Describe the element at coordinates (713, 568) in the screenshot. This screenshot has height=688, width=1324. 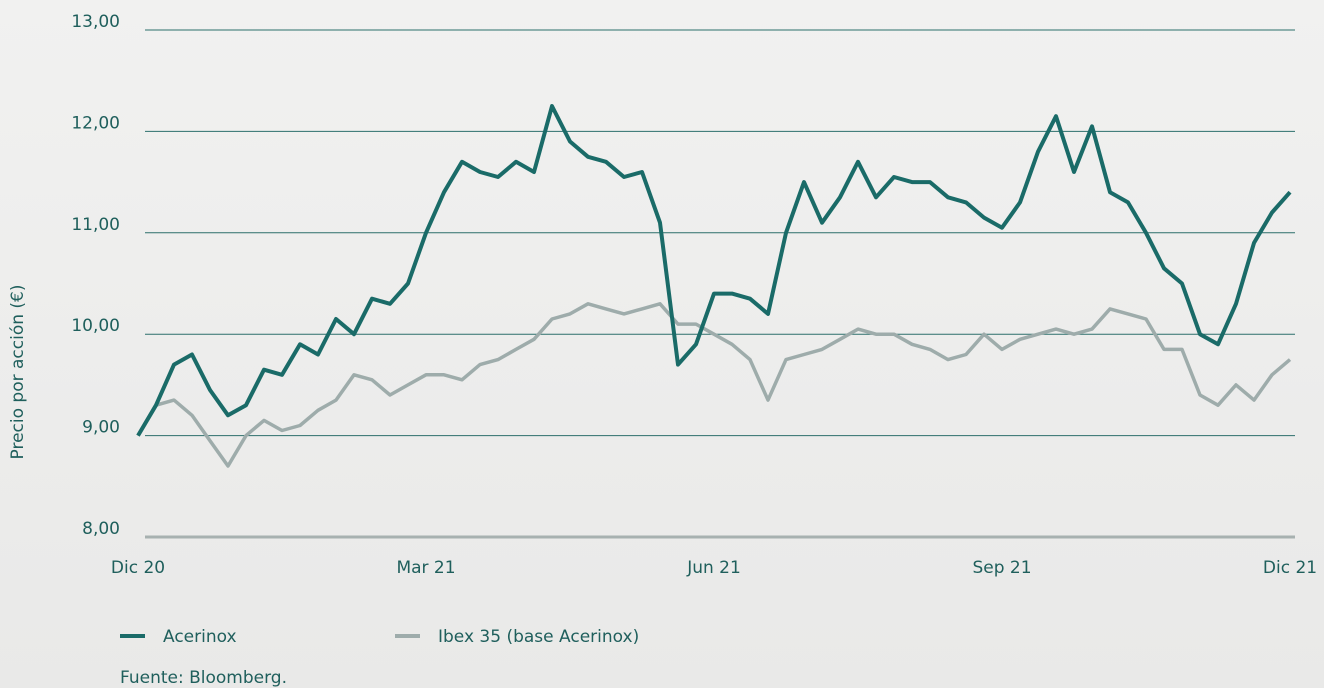
I see `x-tick-label: Jun 21` at that location.